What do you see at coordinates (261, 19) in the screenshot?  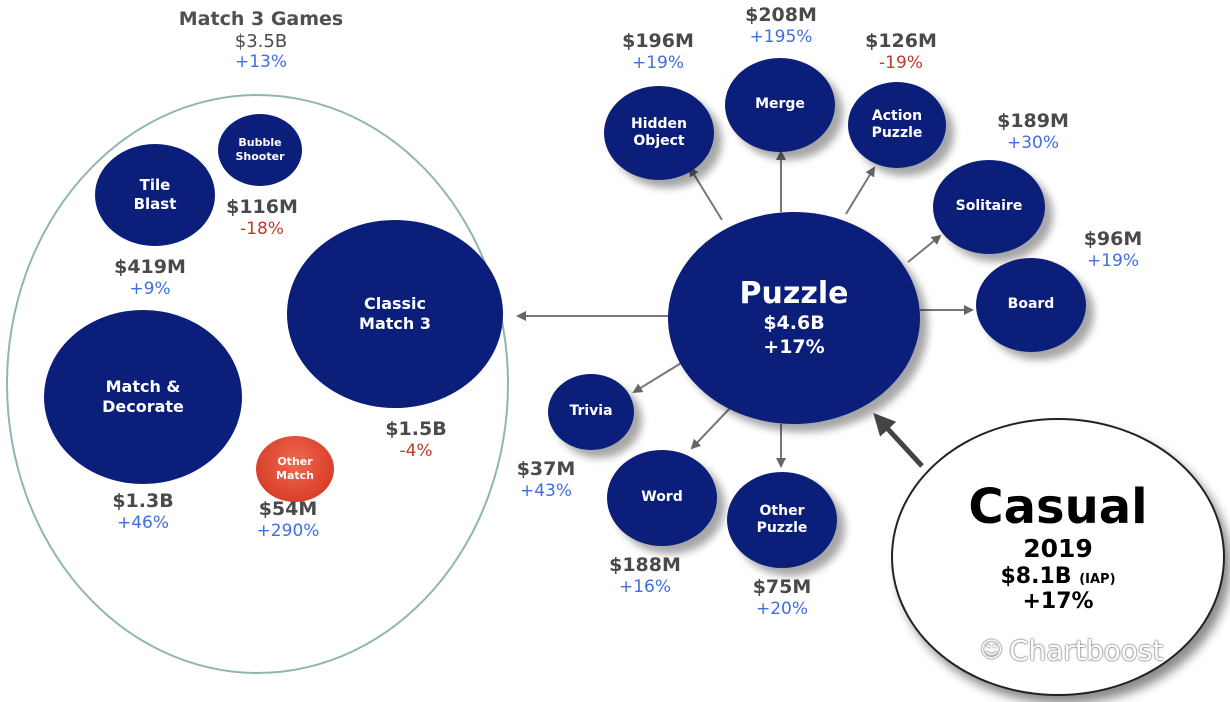 I see `match3-title: Match 3 Games` at bounding box center [261, 19].